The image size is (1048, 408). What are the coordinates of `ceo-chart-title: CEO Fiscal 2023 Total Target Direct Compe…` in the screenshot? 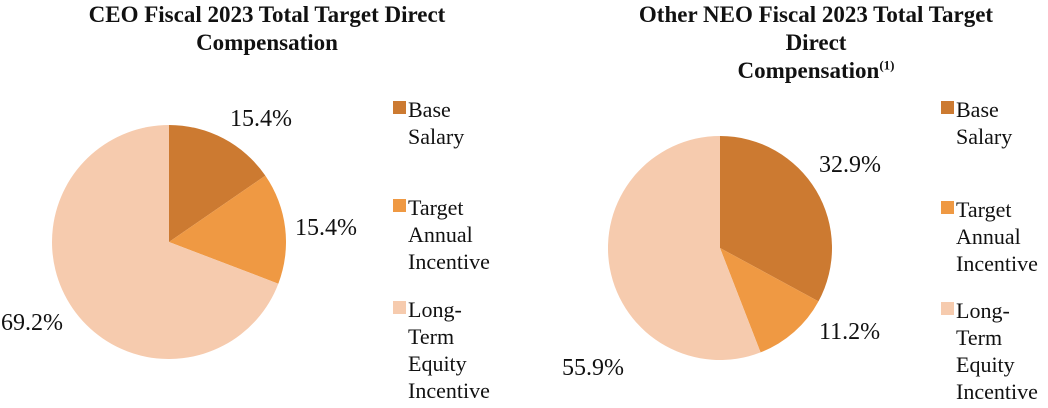 It's located at (267, 29).